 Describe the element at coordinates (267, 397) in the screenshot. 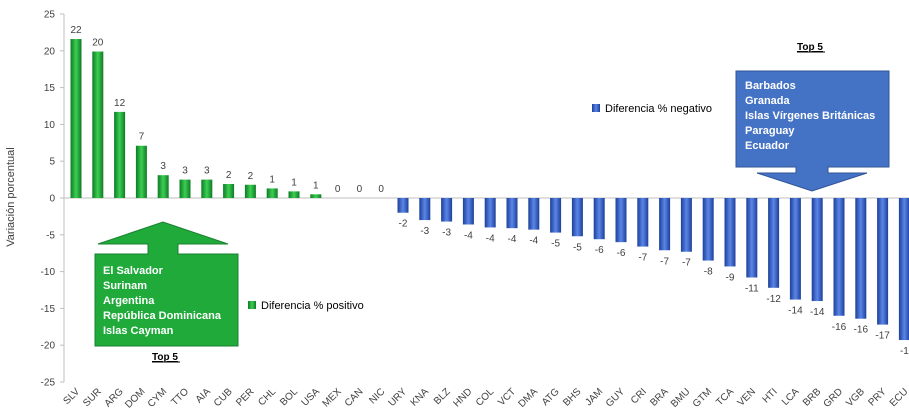

I see `x-category-label: CHL` at that location.